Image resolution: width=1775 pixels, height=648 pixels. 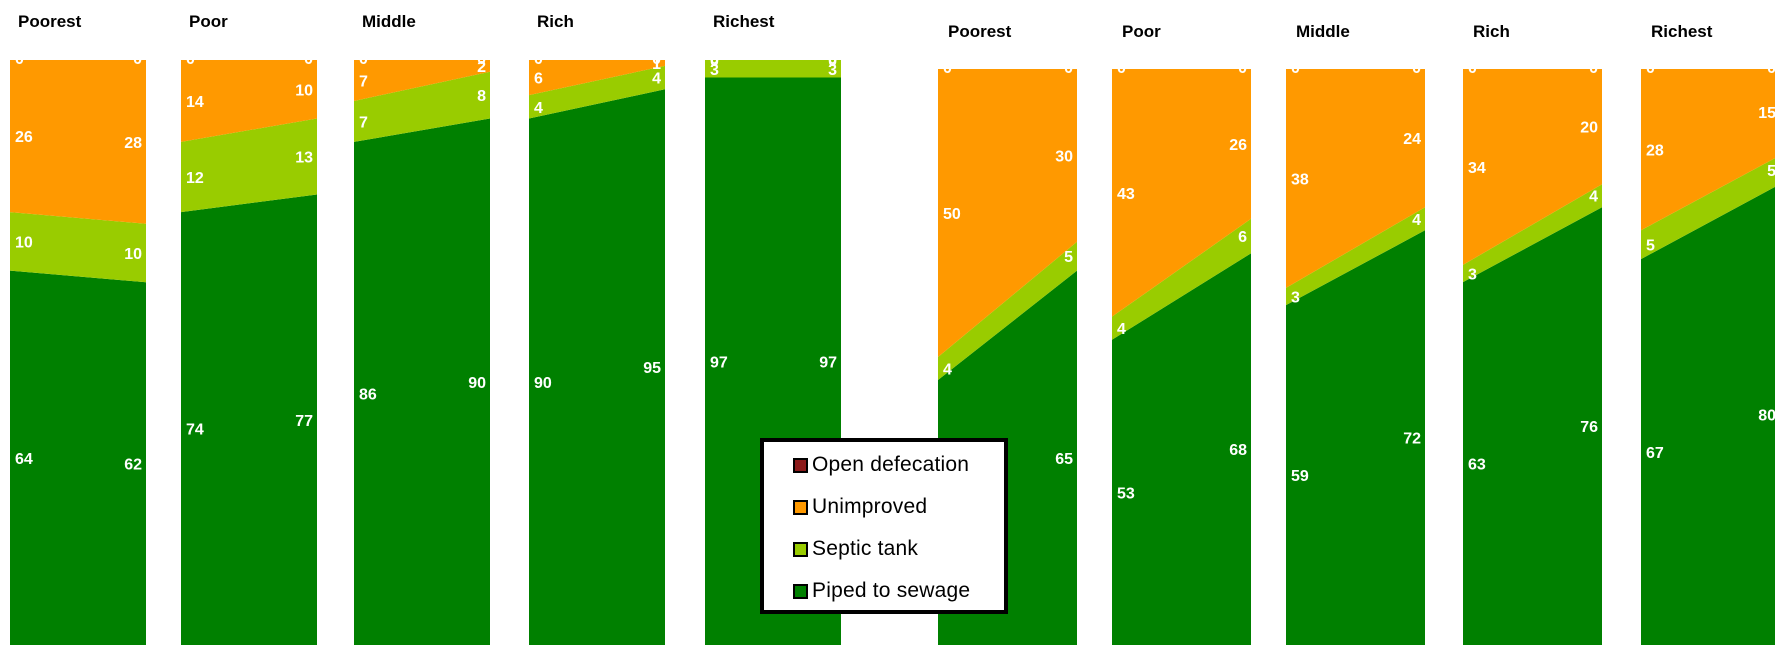 I want to click on legend-label-open-defecation: Open defecation, so click(x=891, y=464).